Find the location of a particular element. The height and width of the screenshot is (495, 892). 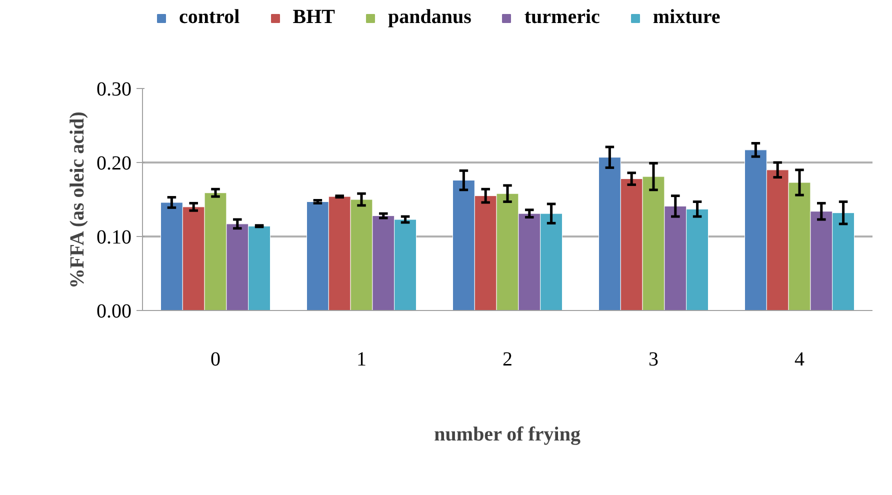

y-tick-label: 0.30 is located at coordinates (114, 89).